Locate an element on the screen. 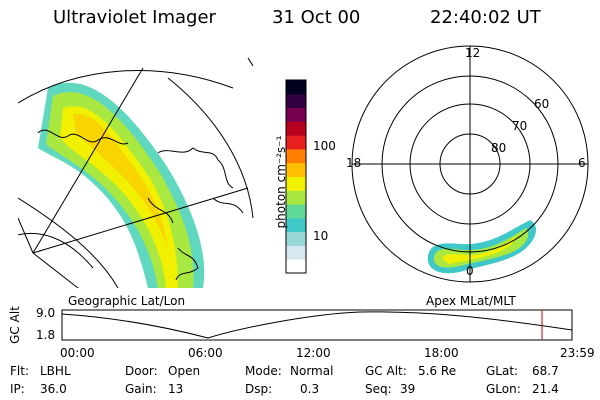  lat-60-label: 60 is located at coordinates (542, 104).